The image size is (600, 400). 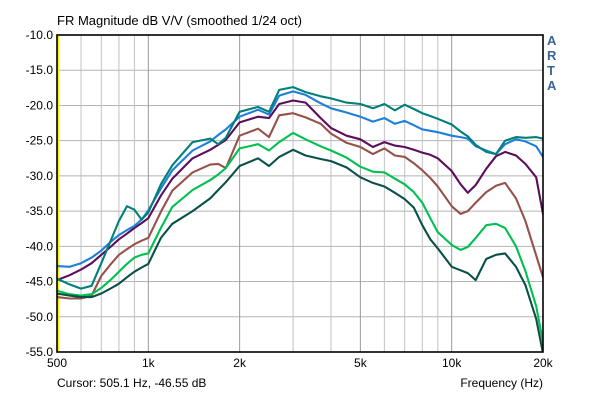 I want to click on y-tick-label: -15.0, so click(x=40, y=70).